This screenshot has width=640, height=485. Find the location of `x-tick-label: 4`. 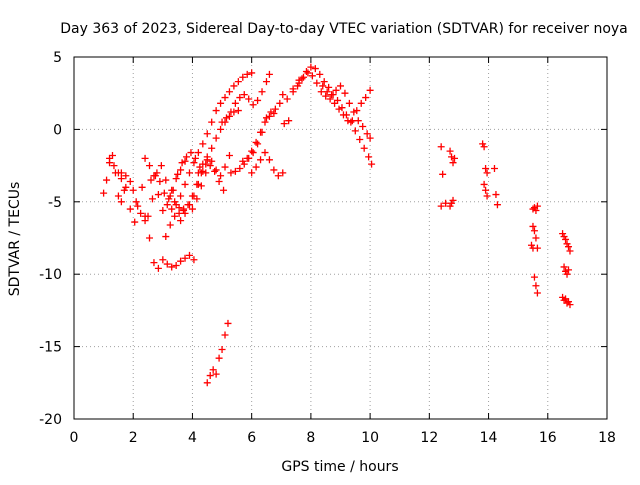

x-tick-label: 4 is located at coordinates (192, 438).